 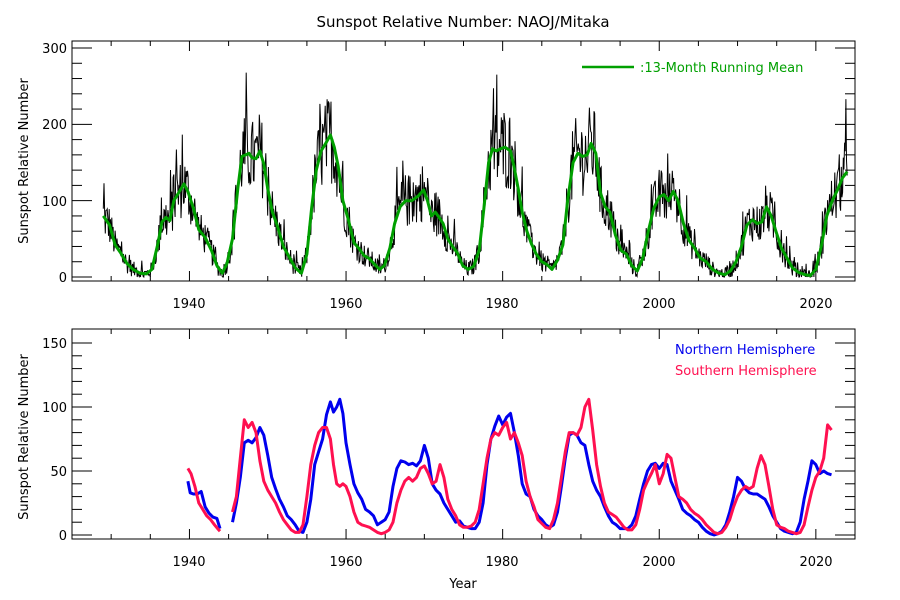 I want to click on top-y-axis-label: Sunspot Relative Number, so click(x=24, y=160).